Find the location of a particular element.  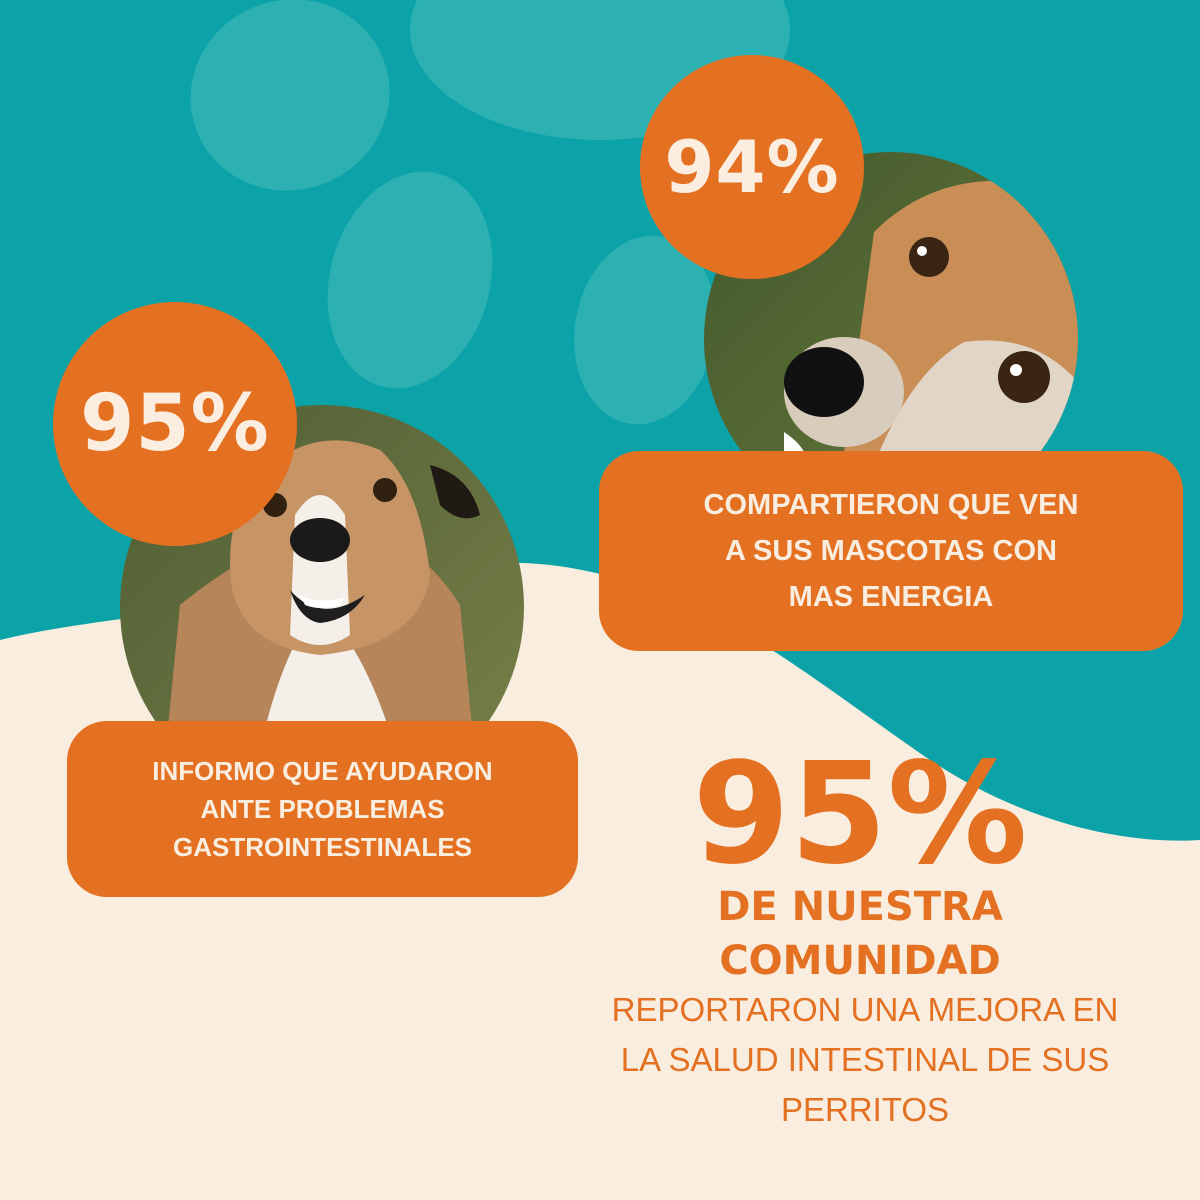

summary-subtitle-line1: DE NUESTRA is located at coordinates (860, 907).